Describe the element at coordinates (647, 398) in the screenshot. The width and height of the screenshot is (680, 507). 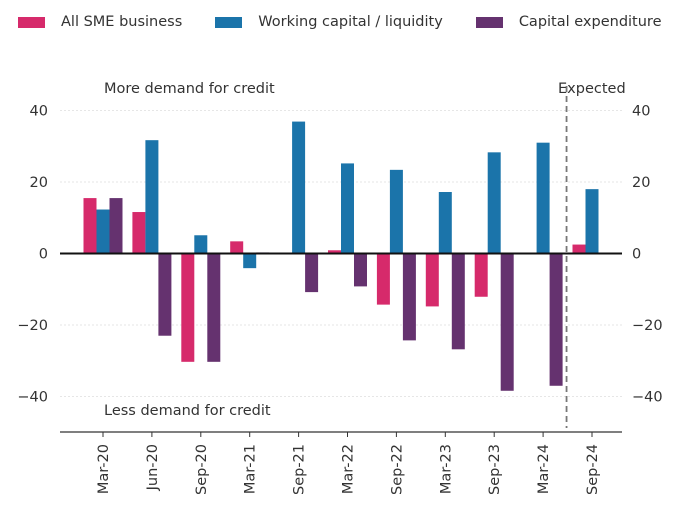
I see `y-tick-label-right: −40` at that location.